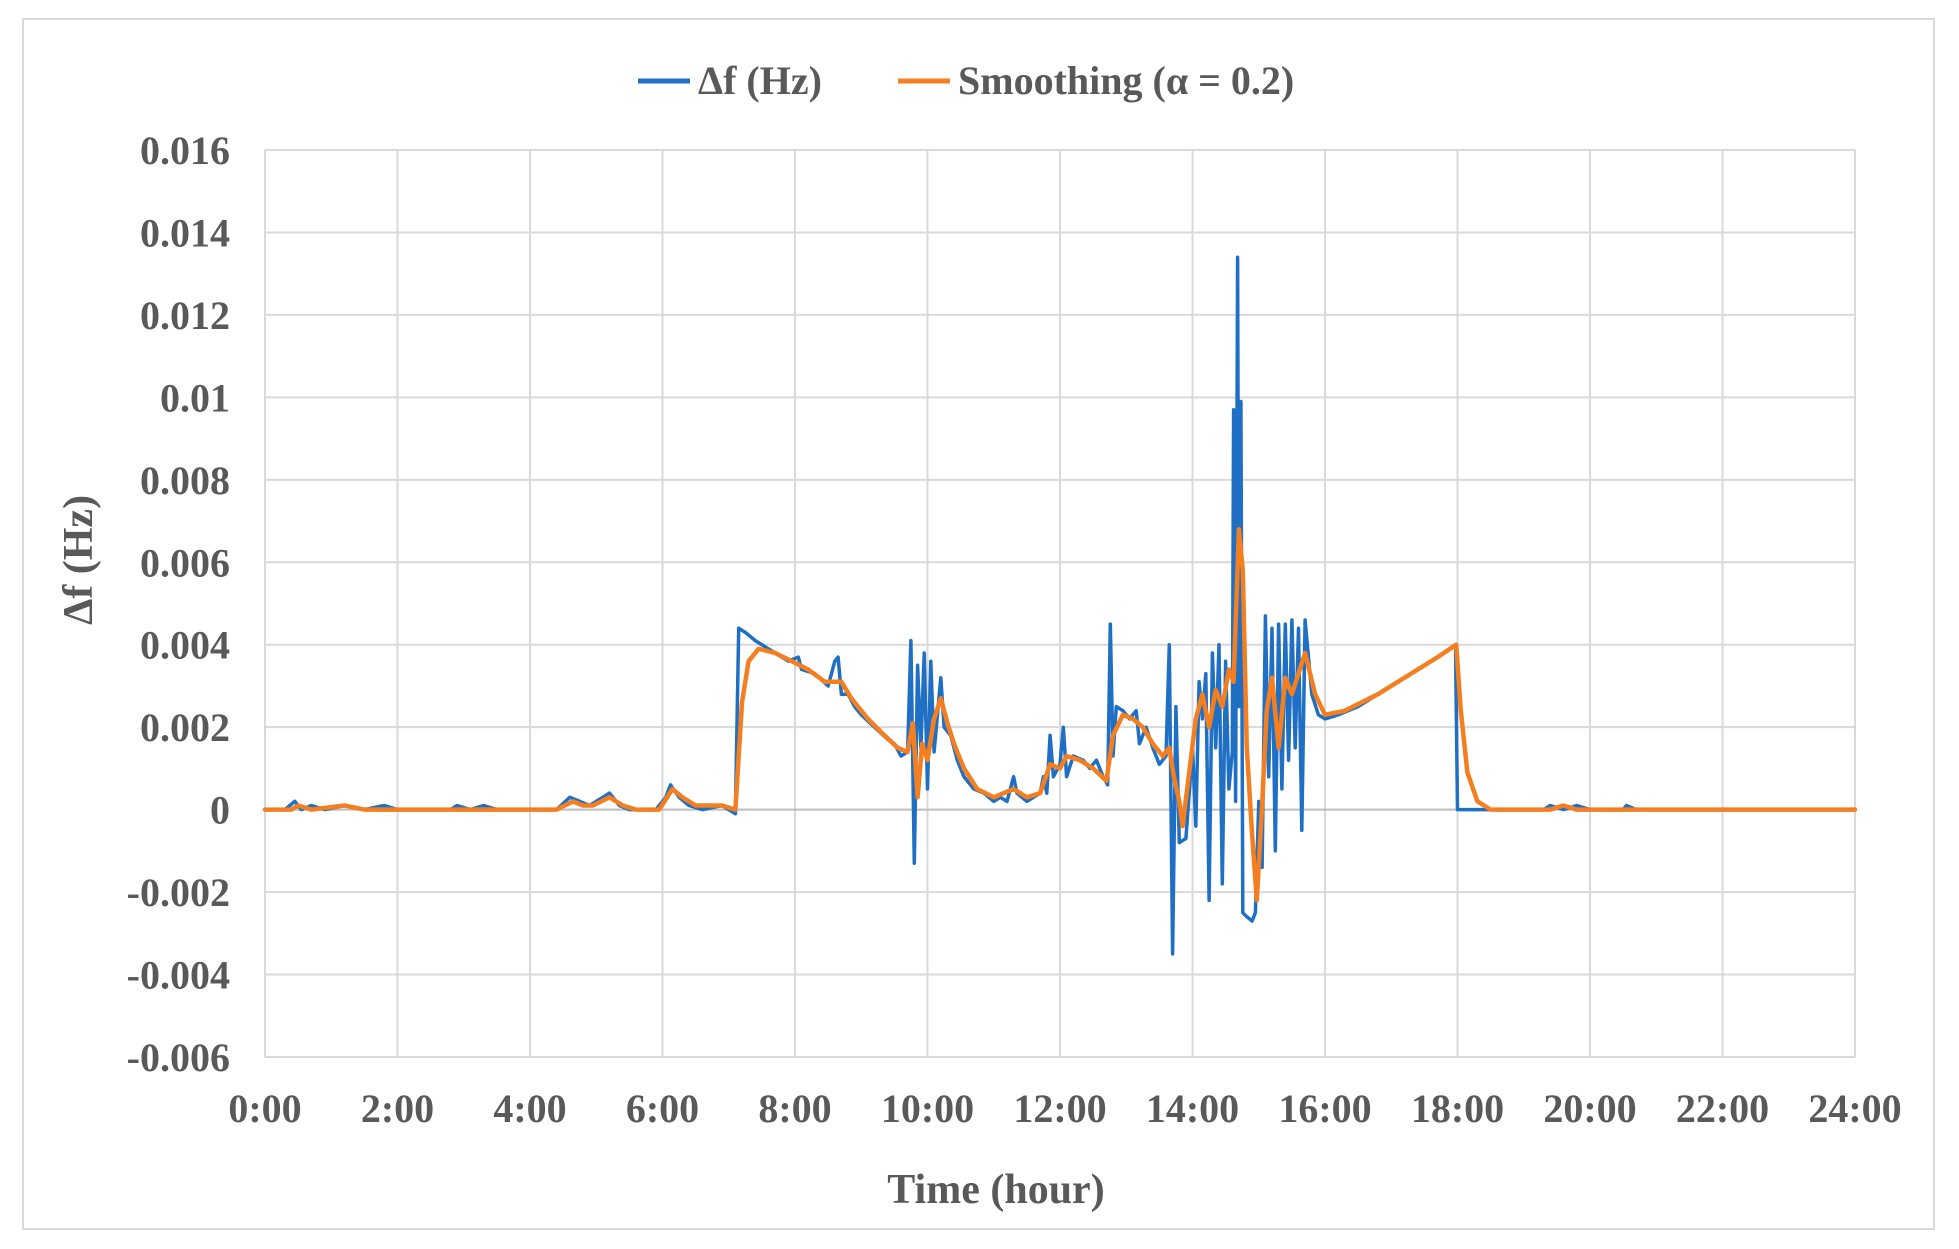 This screenshot has height=1249, width=1959. What do you see at coordinates (185, 315) in the screenshot?
I see `y-tick-label: 0.012` at bounding box center [185, 315].